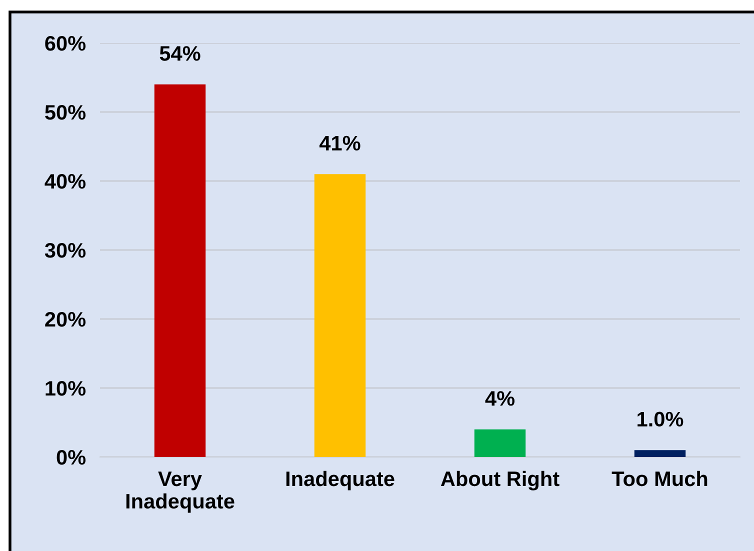  I want to click on y-tick-label: 50%, so click(65, 112).